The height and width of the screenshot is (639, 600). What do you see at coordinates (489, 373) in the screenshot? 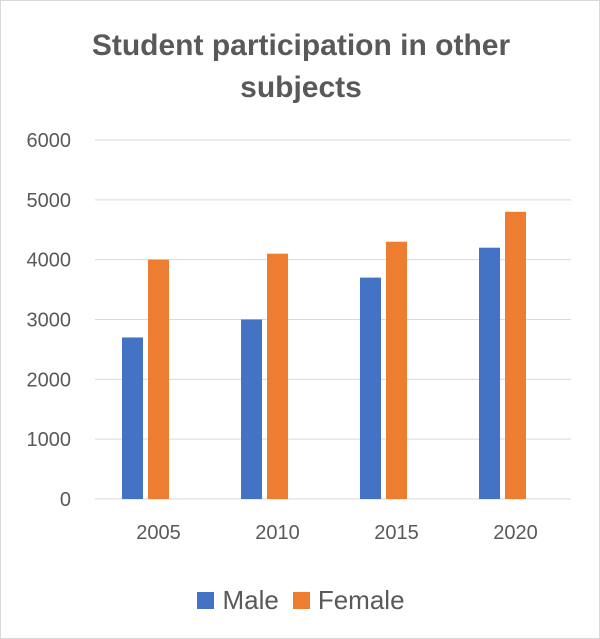
I see `bar-male-2020` at bounding box center [489, 373].